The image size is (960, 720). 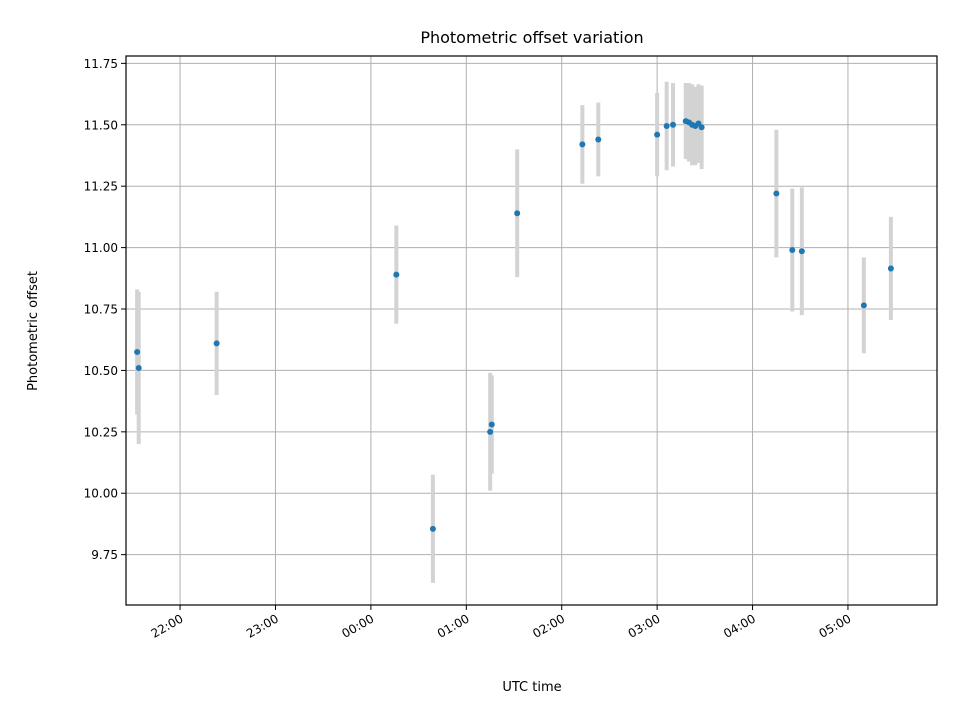 I want to click on y-tick-label: 9.75, so click(x=104, y=555).